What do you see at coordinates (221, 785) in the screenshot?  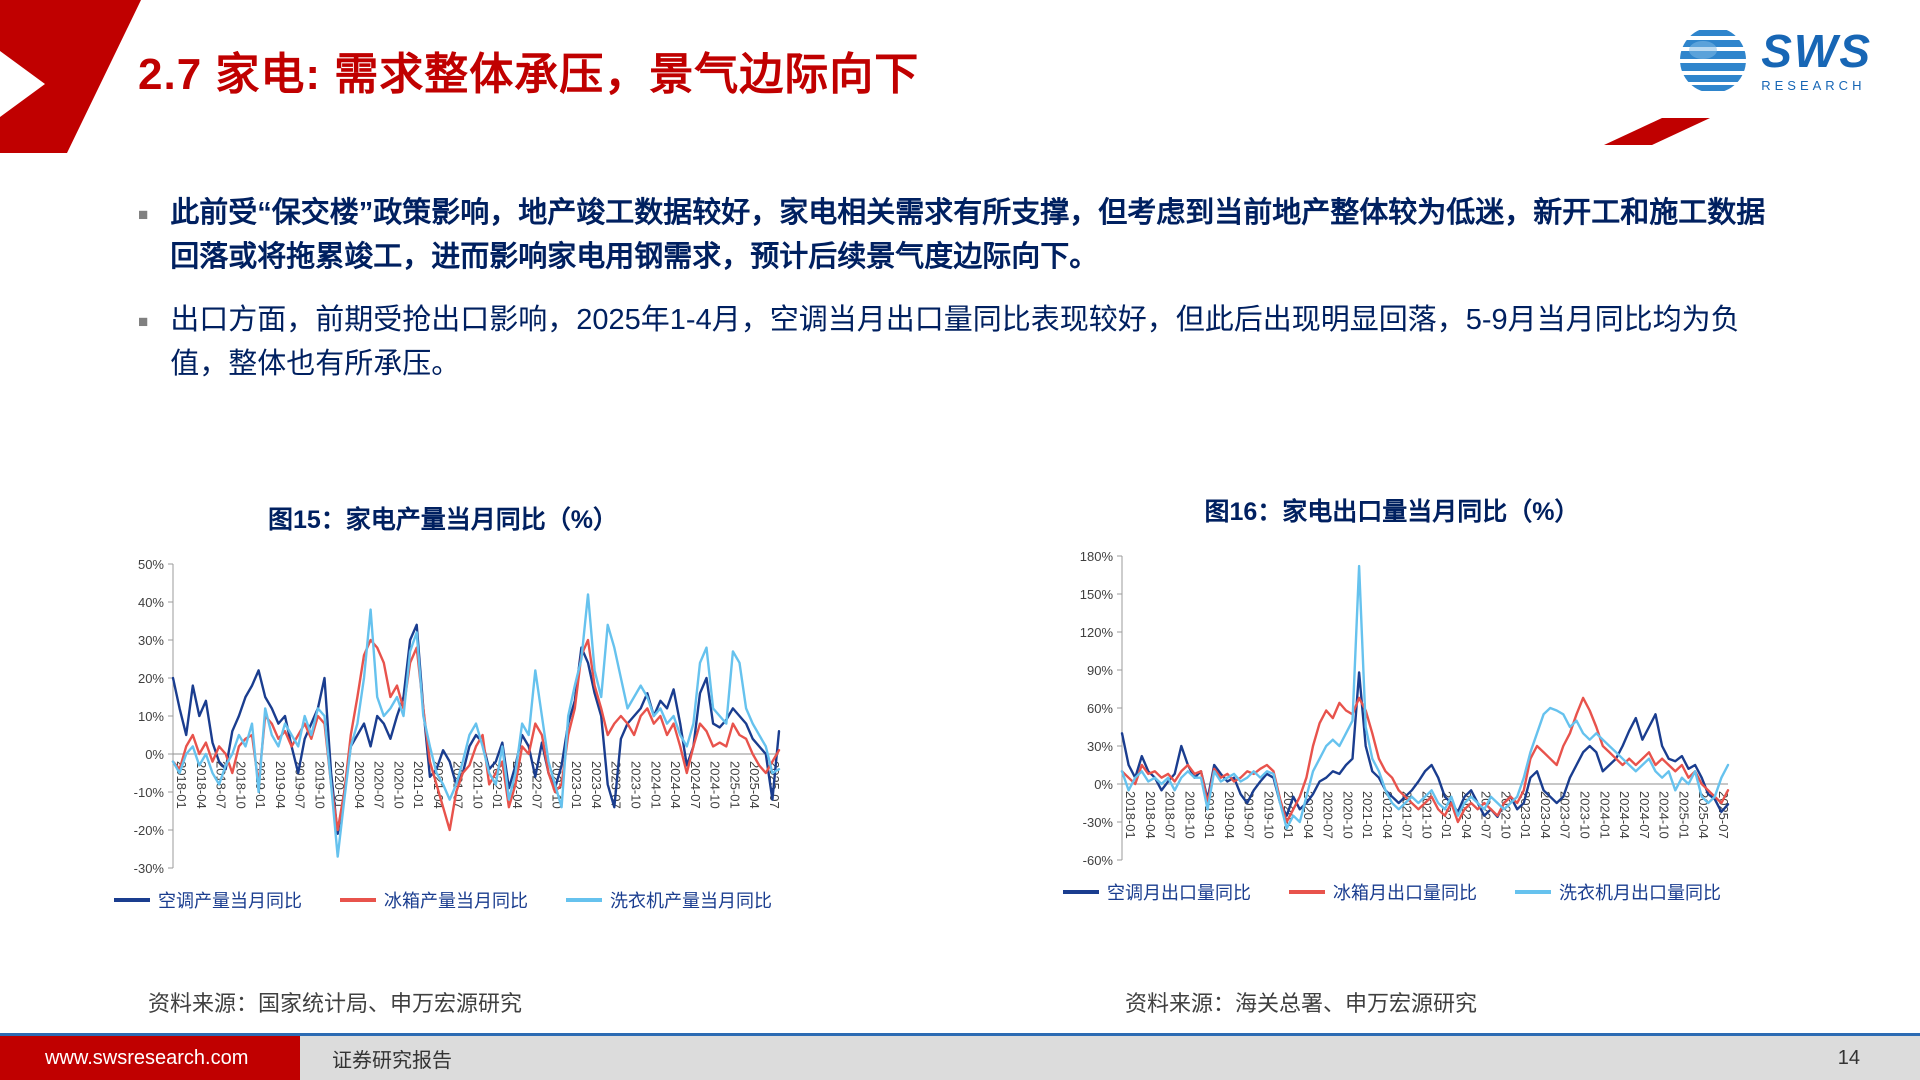 I see `svg-text: 2018-07` at bounding box center [221, 785].